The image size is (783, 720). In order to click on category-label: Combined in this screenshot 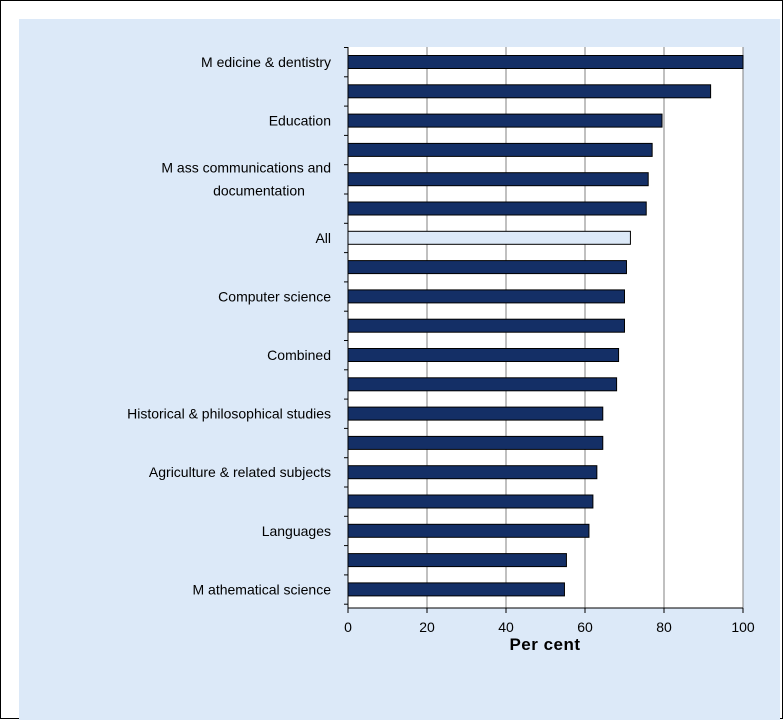, I will do `click(299, 355)`.